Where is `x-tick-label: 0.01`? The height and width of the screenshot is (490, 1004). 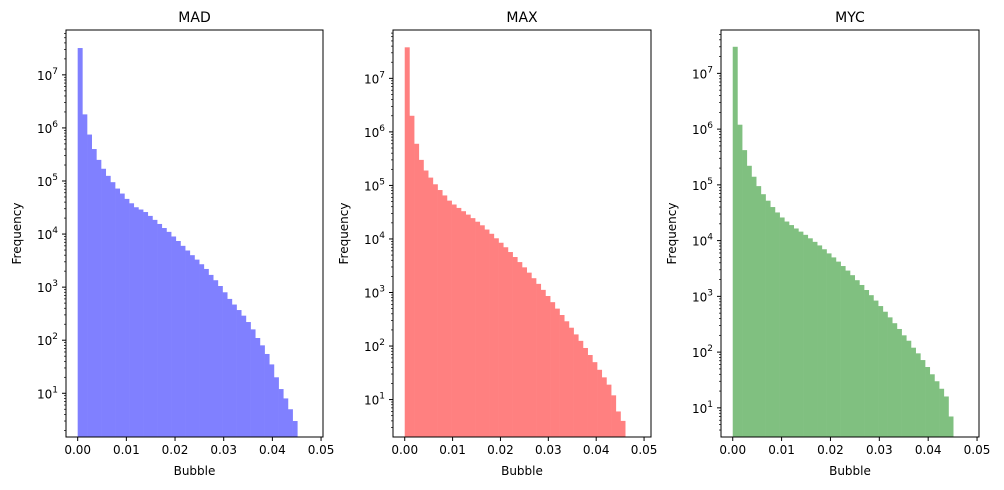 x-tick-label: 0.01 is located at coordinates (452, 450).